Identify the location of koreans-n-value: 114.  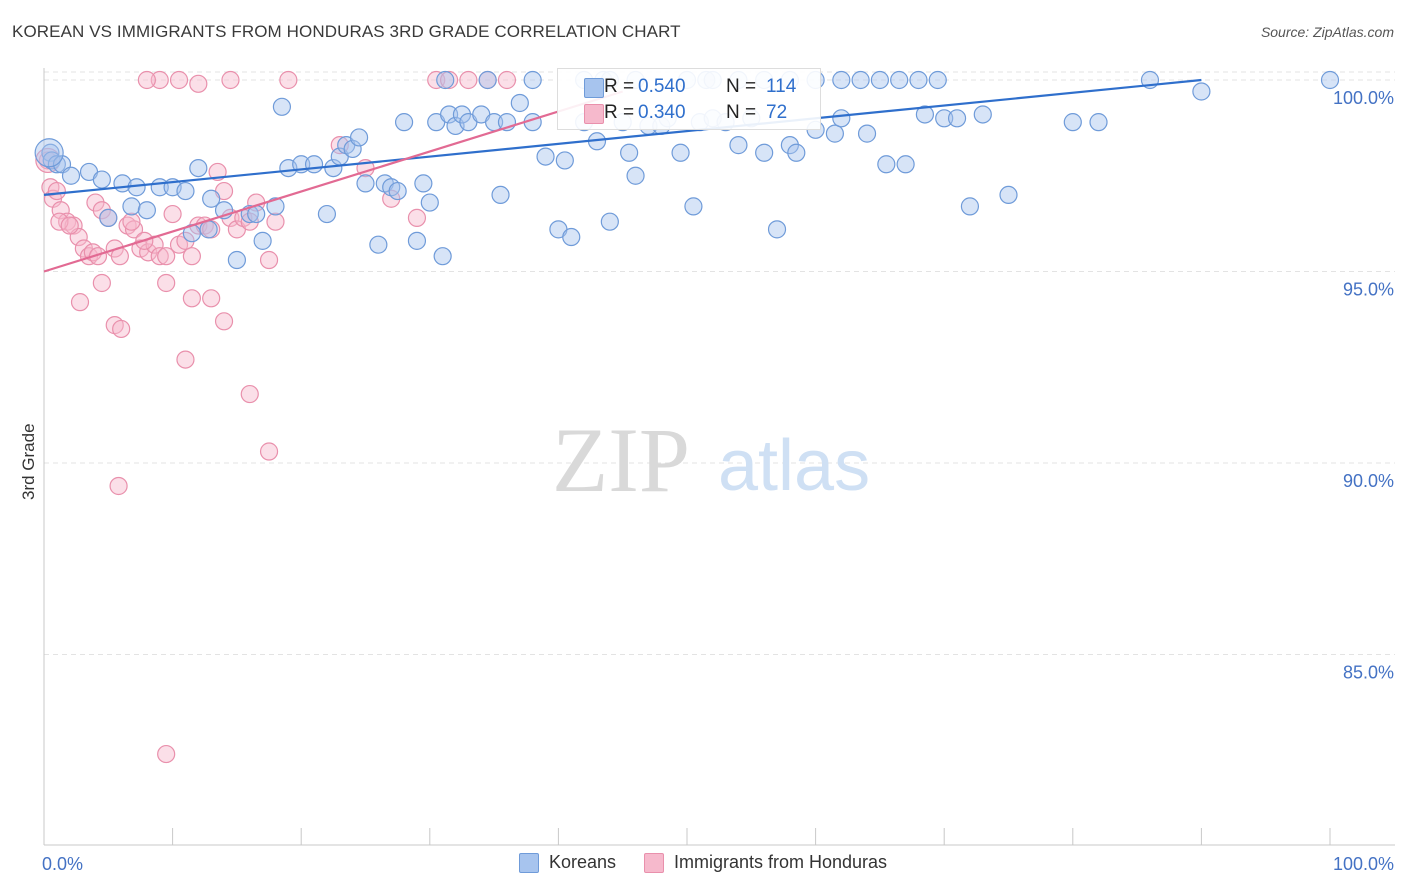
(781, 86).